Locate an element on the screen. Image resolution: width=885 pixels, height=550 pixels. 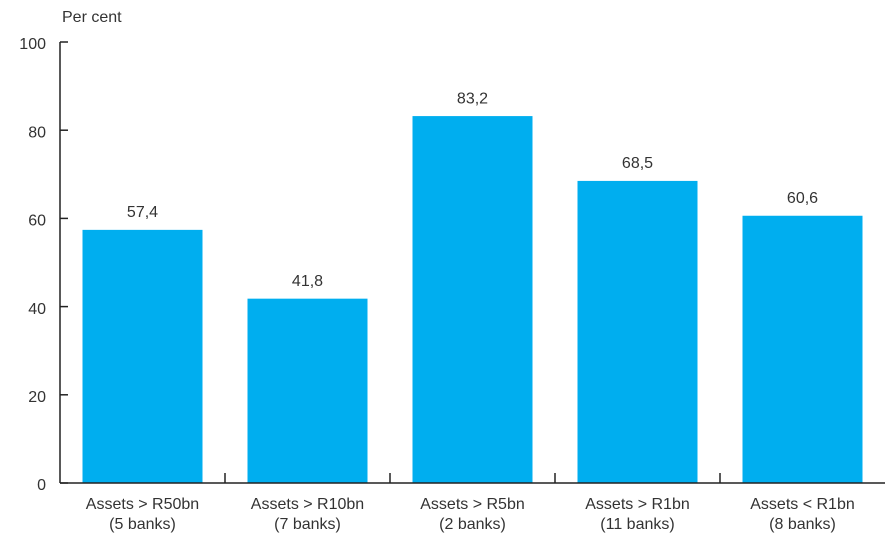
y-tick-label: 20 is located at coordinates (37, 397).